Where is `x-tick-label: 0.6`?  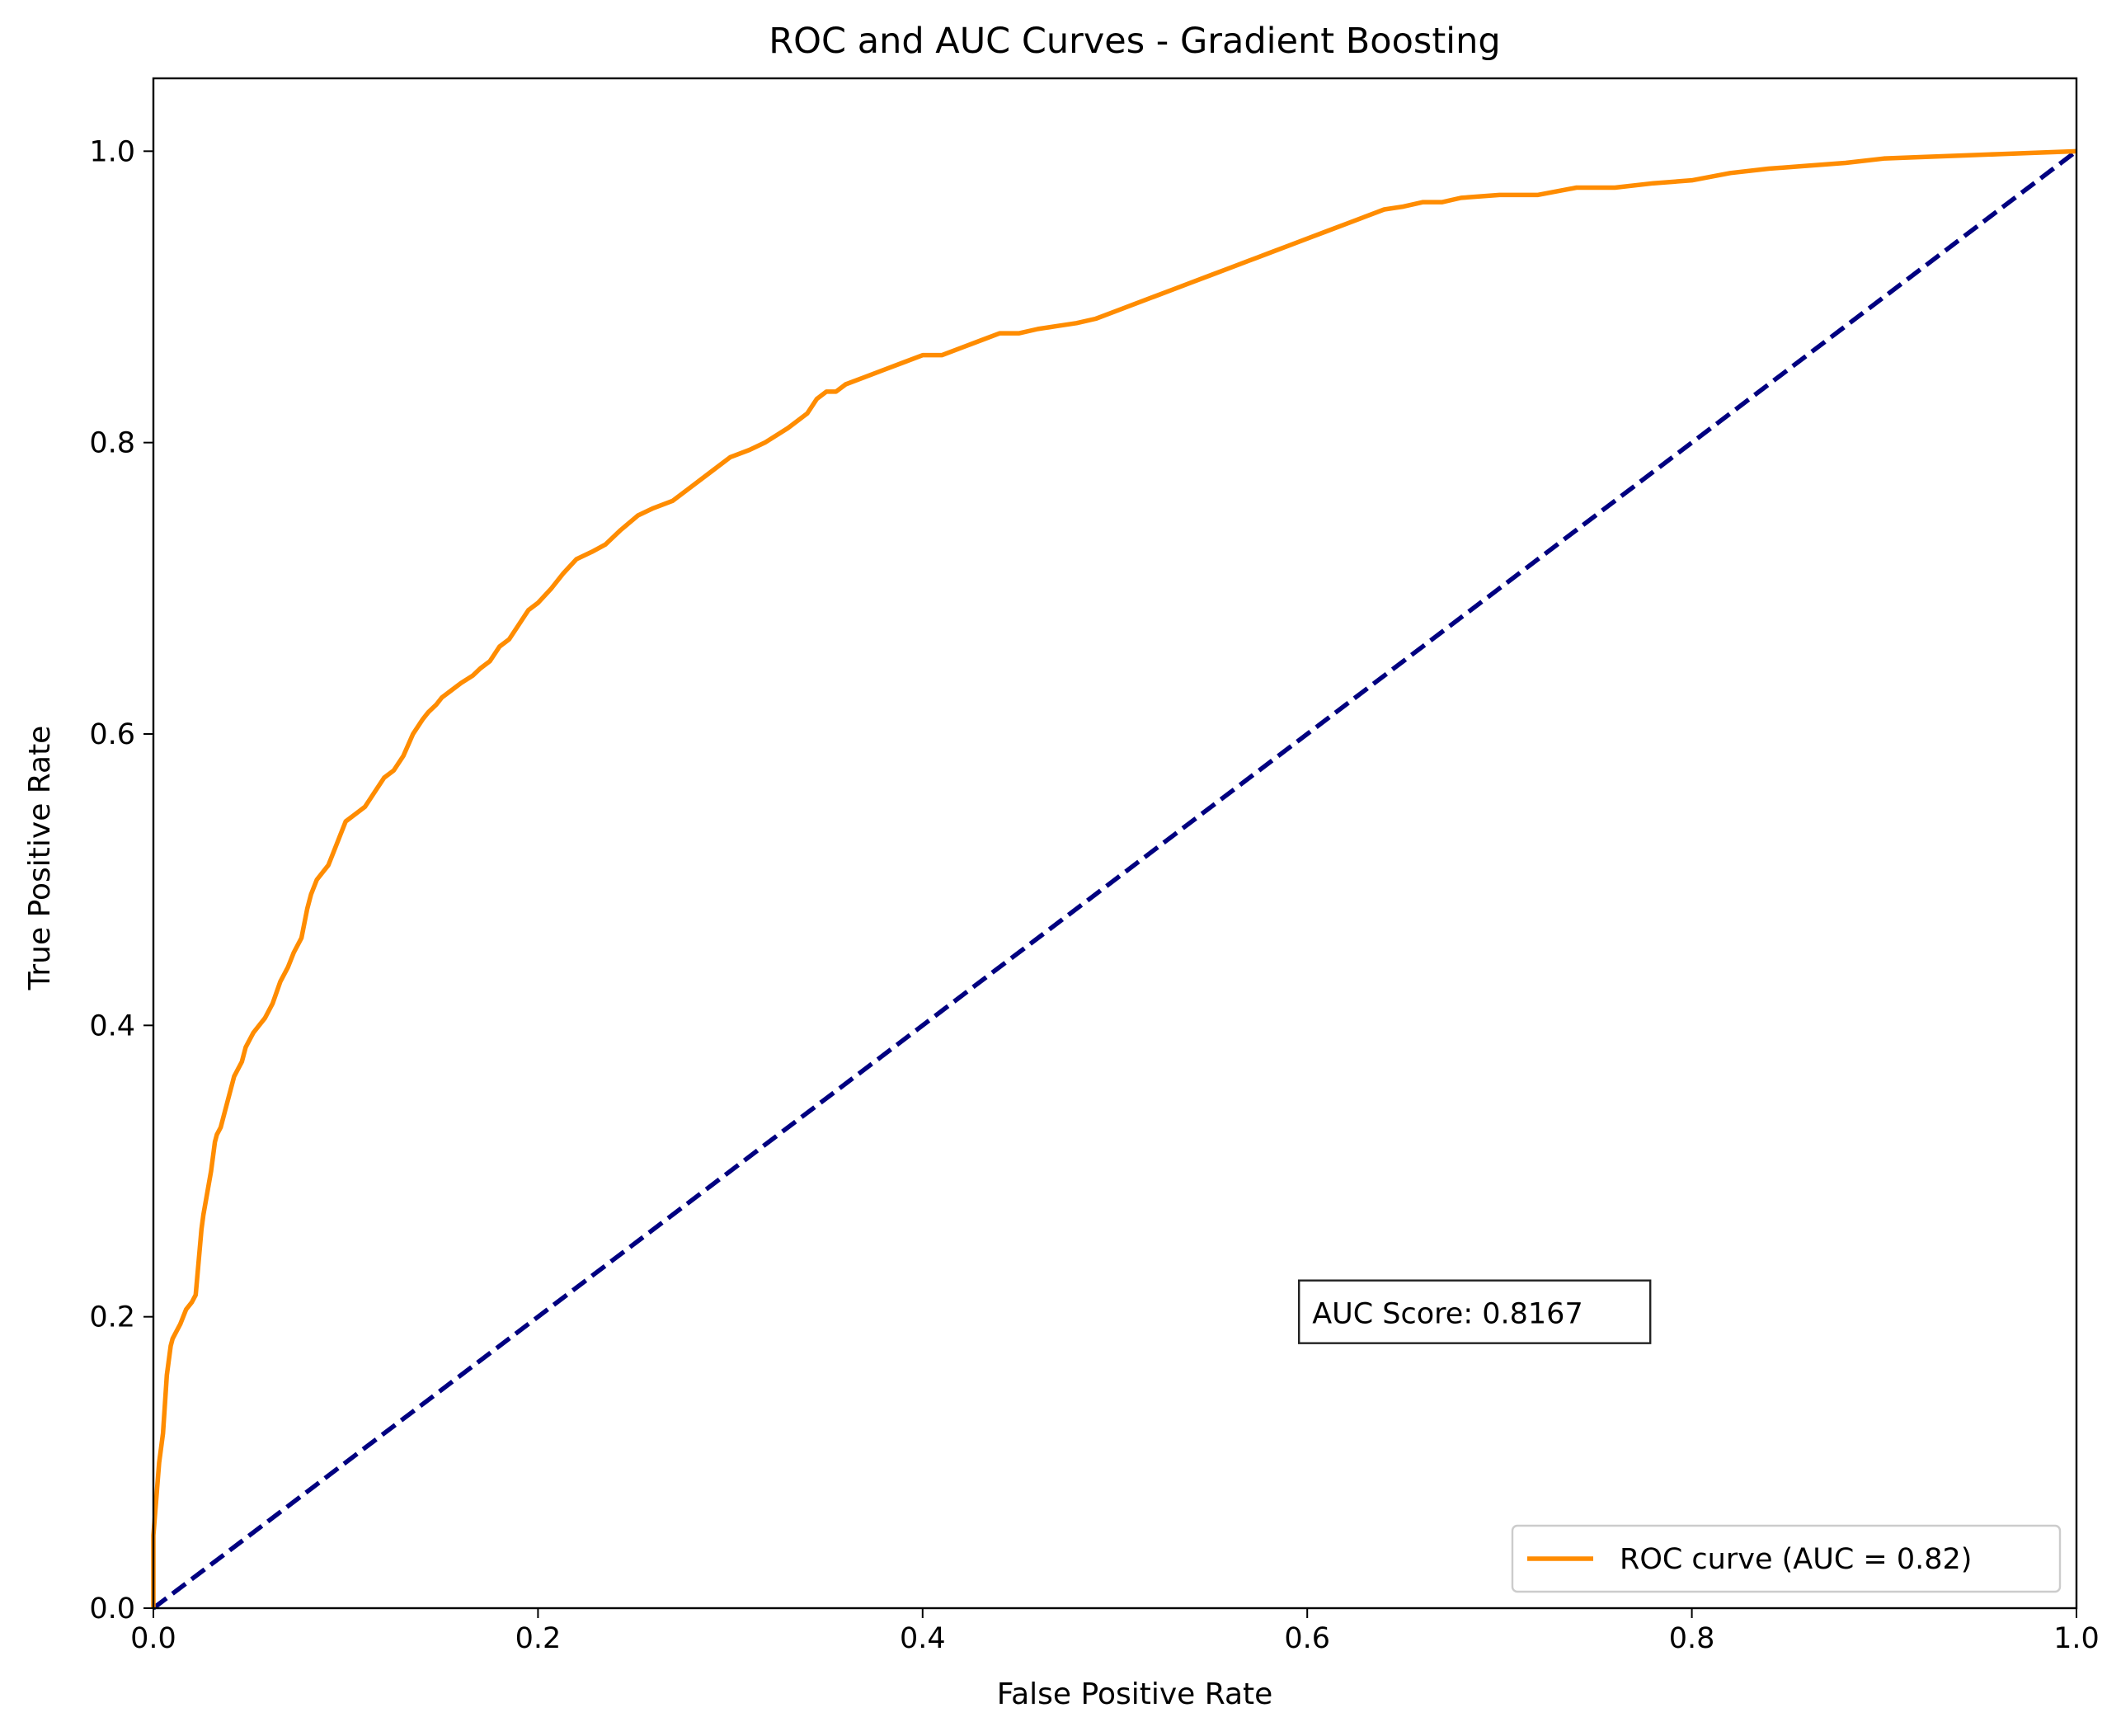 x-tick-label: 0.6 is located at coordinates (1307, 1638).